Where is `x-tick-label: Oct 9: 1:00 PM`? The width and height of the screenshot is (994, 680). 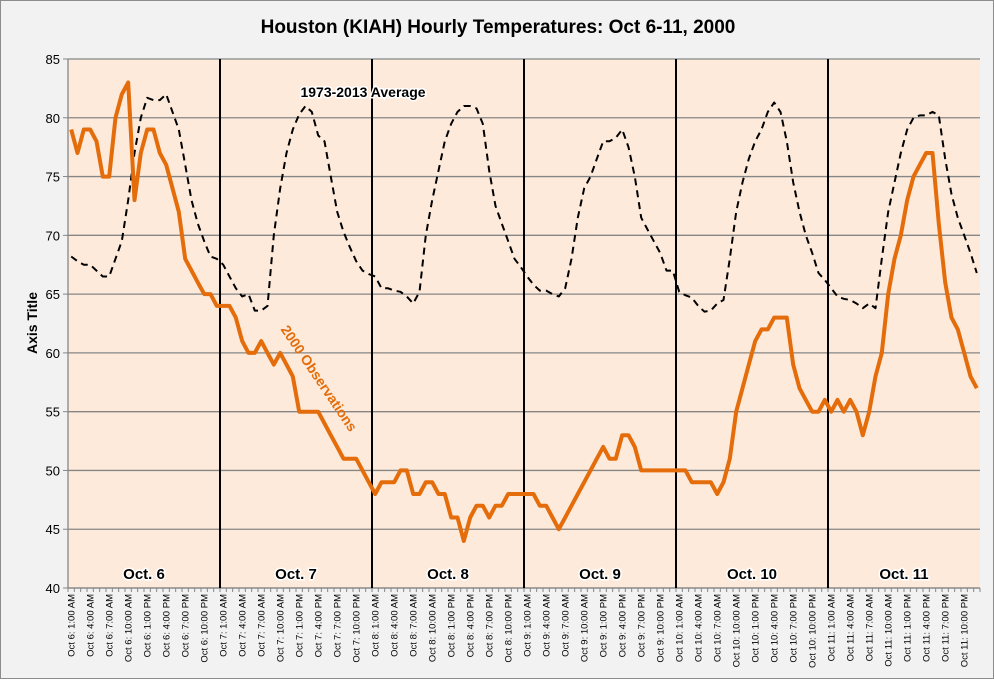
x-tick-label: Oct 9: 1:00 PM is located at coordinates (604, 625).